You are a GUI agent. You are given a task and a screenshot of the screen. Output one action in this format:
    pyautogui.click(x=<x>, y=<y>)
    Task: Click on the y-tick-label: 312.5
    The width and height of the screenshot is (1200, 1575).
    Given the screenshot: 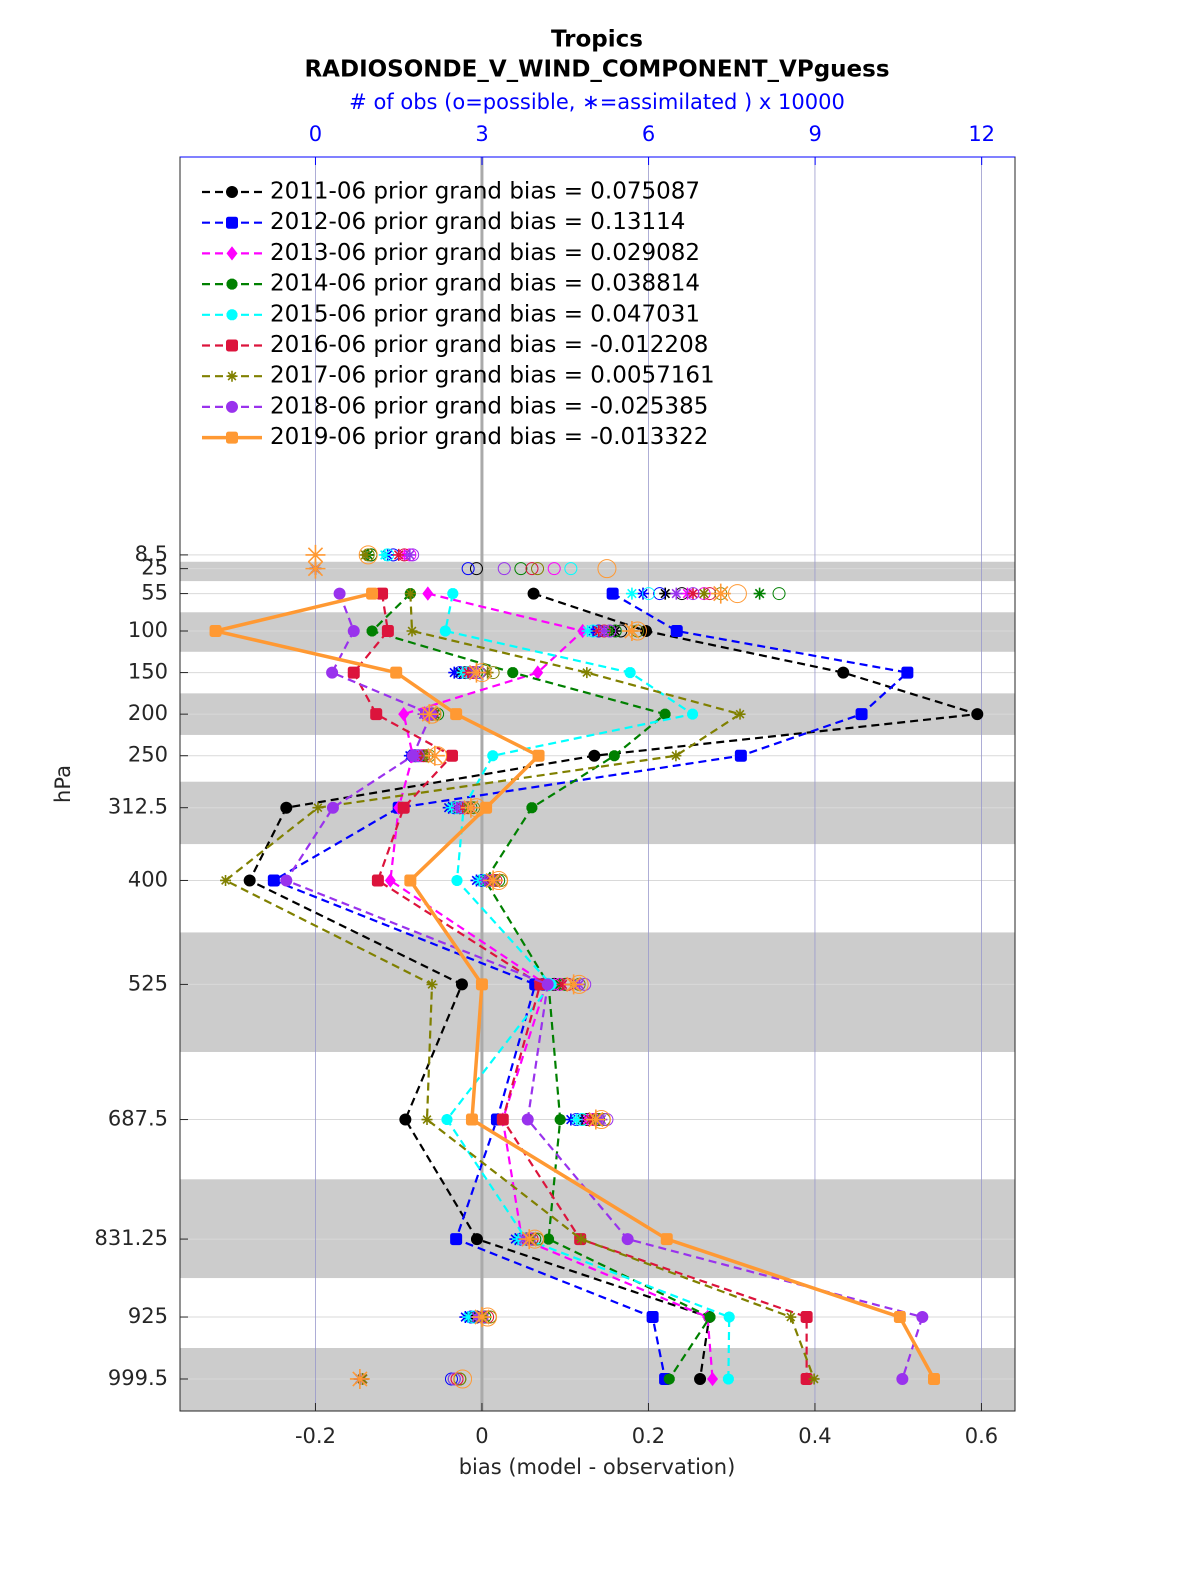 What is the action you would take?
    pyautogui.click(x=138, y=807)
    